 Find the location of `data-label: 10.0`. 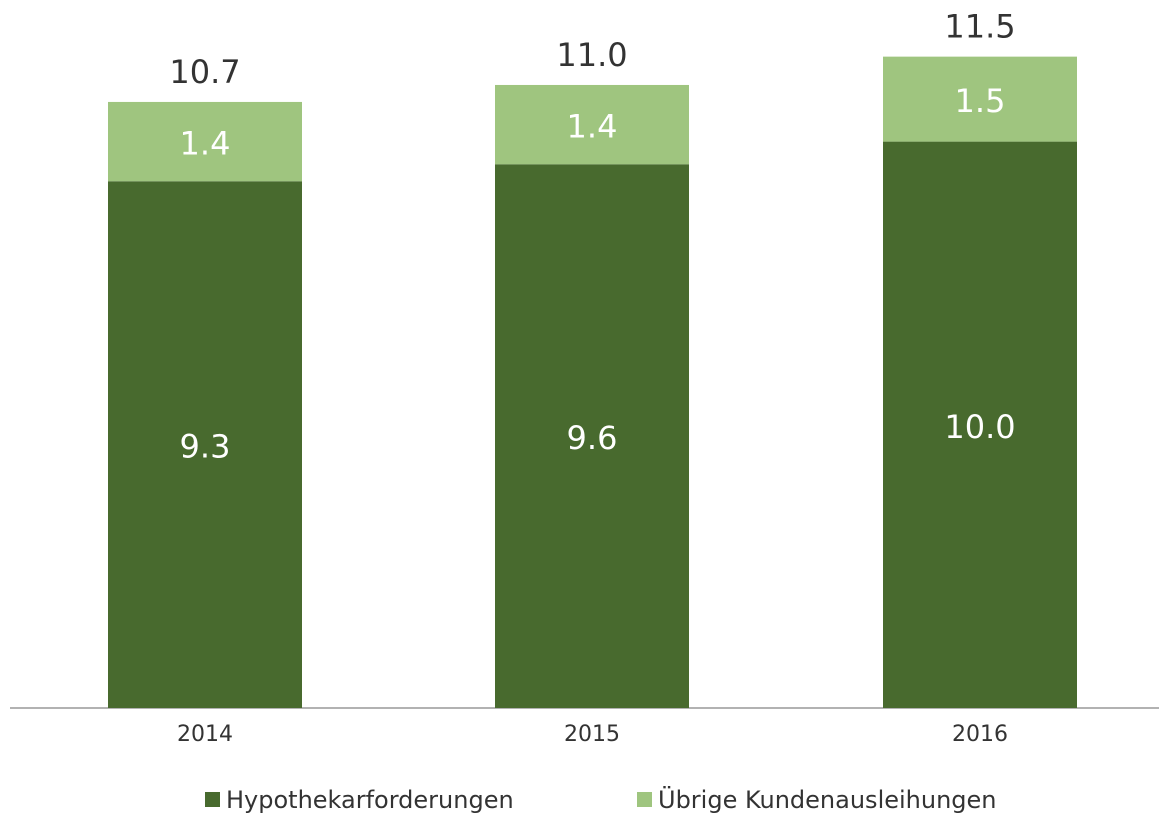

data-label: 10.0 is located at coordinates (979, 427).